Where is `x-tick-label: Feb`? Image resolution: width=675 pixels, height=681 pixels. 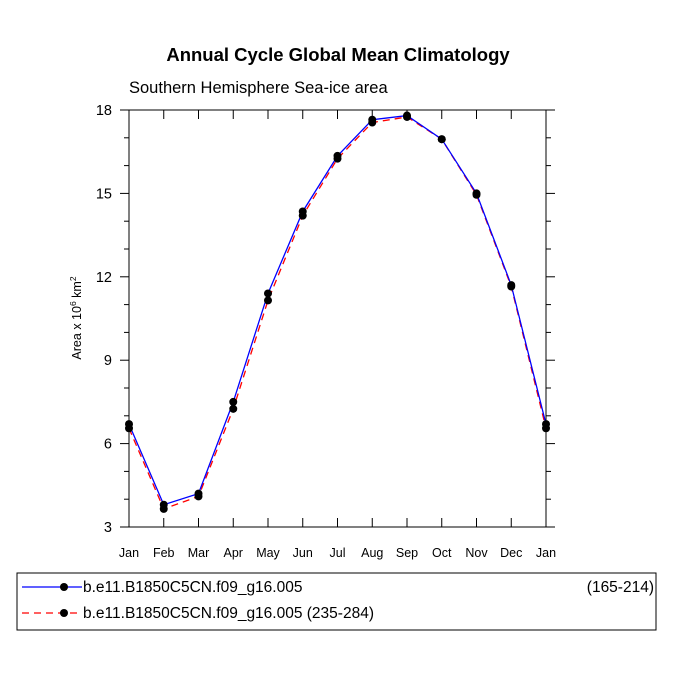
x-tick-label: Feb is located at coordinates (164, 553).